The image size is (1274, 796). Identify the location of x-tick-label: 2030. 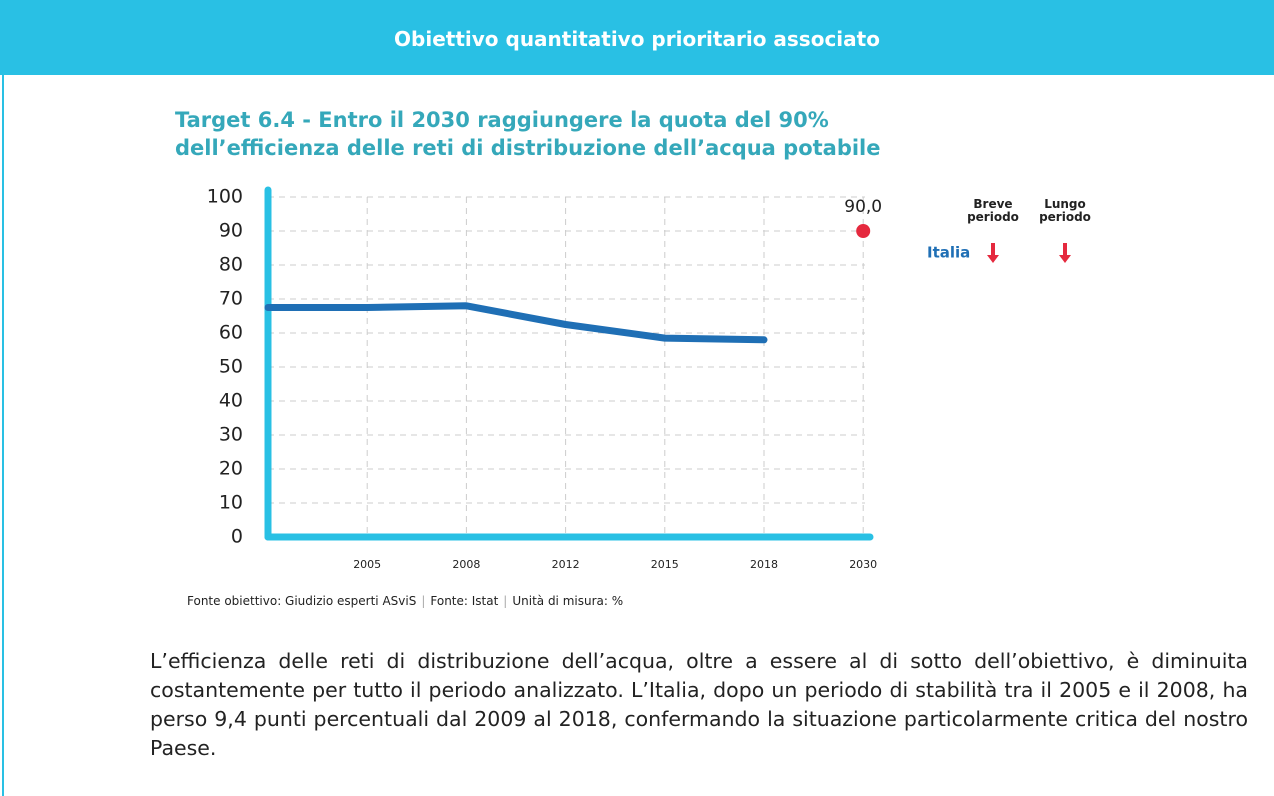
(863, 564).